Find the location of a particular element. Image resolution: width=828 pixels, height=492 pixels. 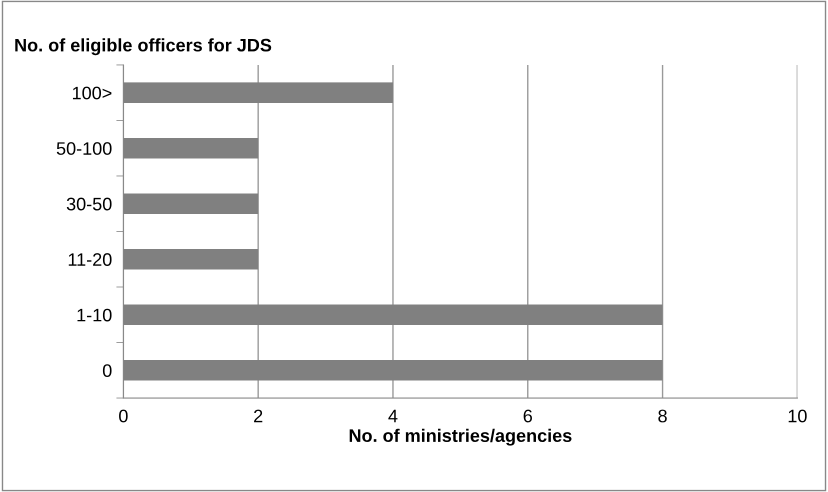

x-tick-label: 6 is located at coordinates (528, 416).